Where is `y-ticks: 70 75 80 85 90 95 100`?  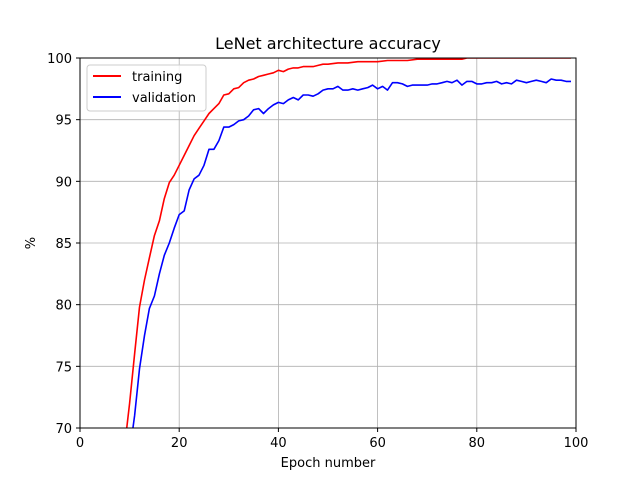
y-ticks: 70 75 80 85 90 95 100 is located at coordinates (63, 244).